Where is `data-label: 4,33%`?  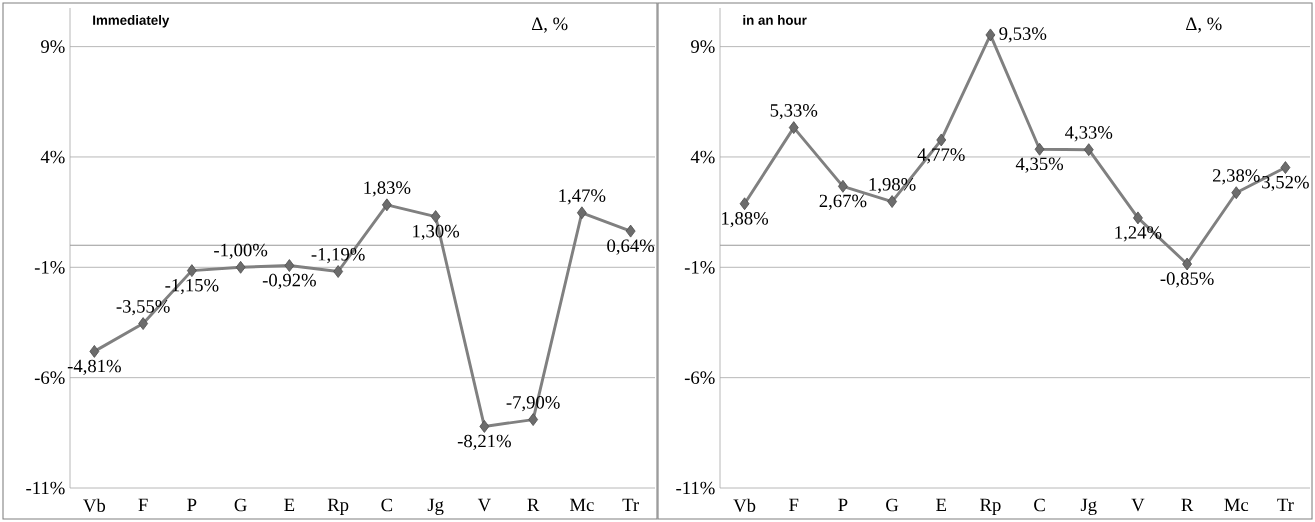 data-label: 4,33% is located at coordinates (1089, 134).